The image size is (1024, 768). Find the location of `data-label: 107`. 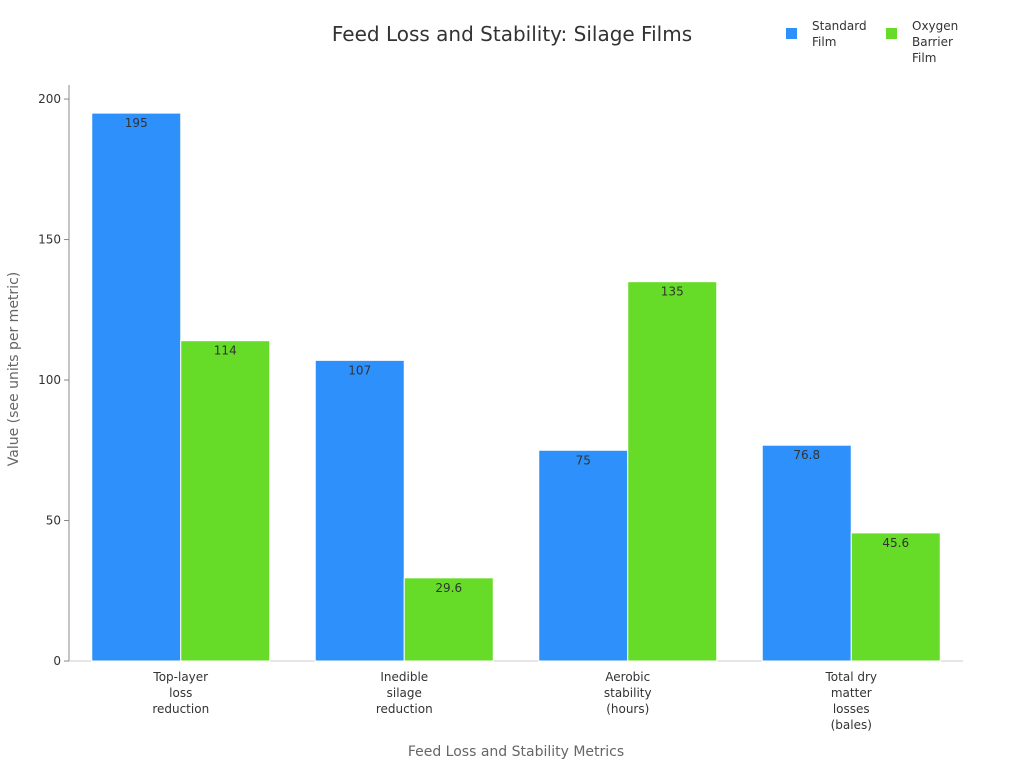

data-label: 107 is located at coordinates (359, 370).